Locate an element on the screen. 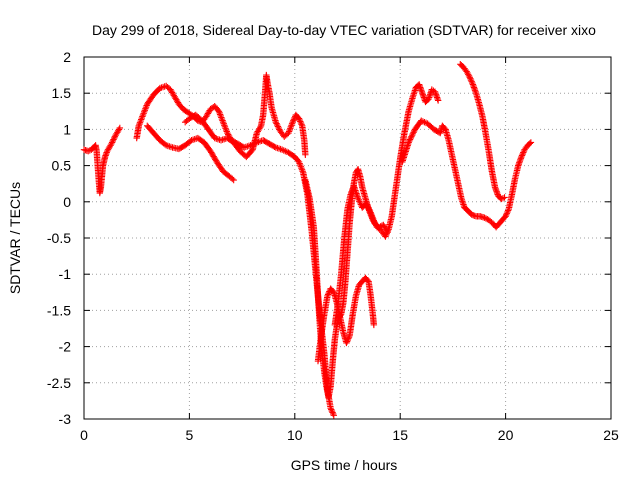  x-tick-label: 20 is located at coordinates (506, 435).